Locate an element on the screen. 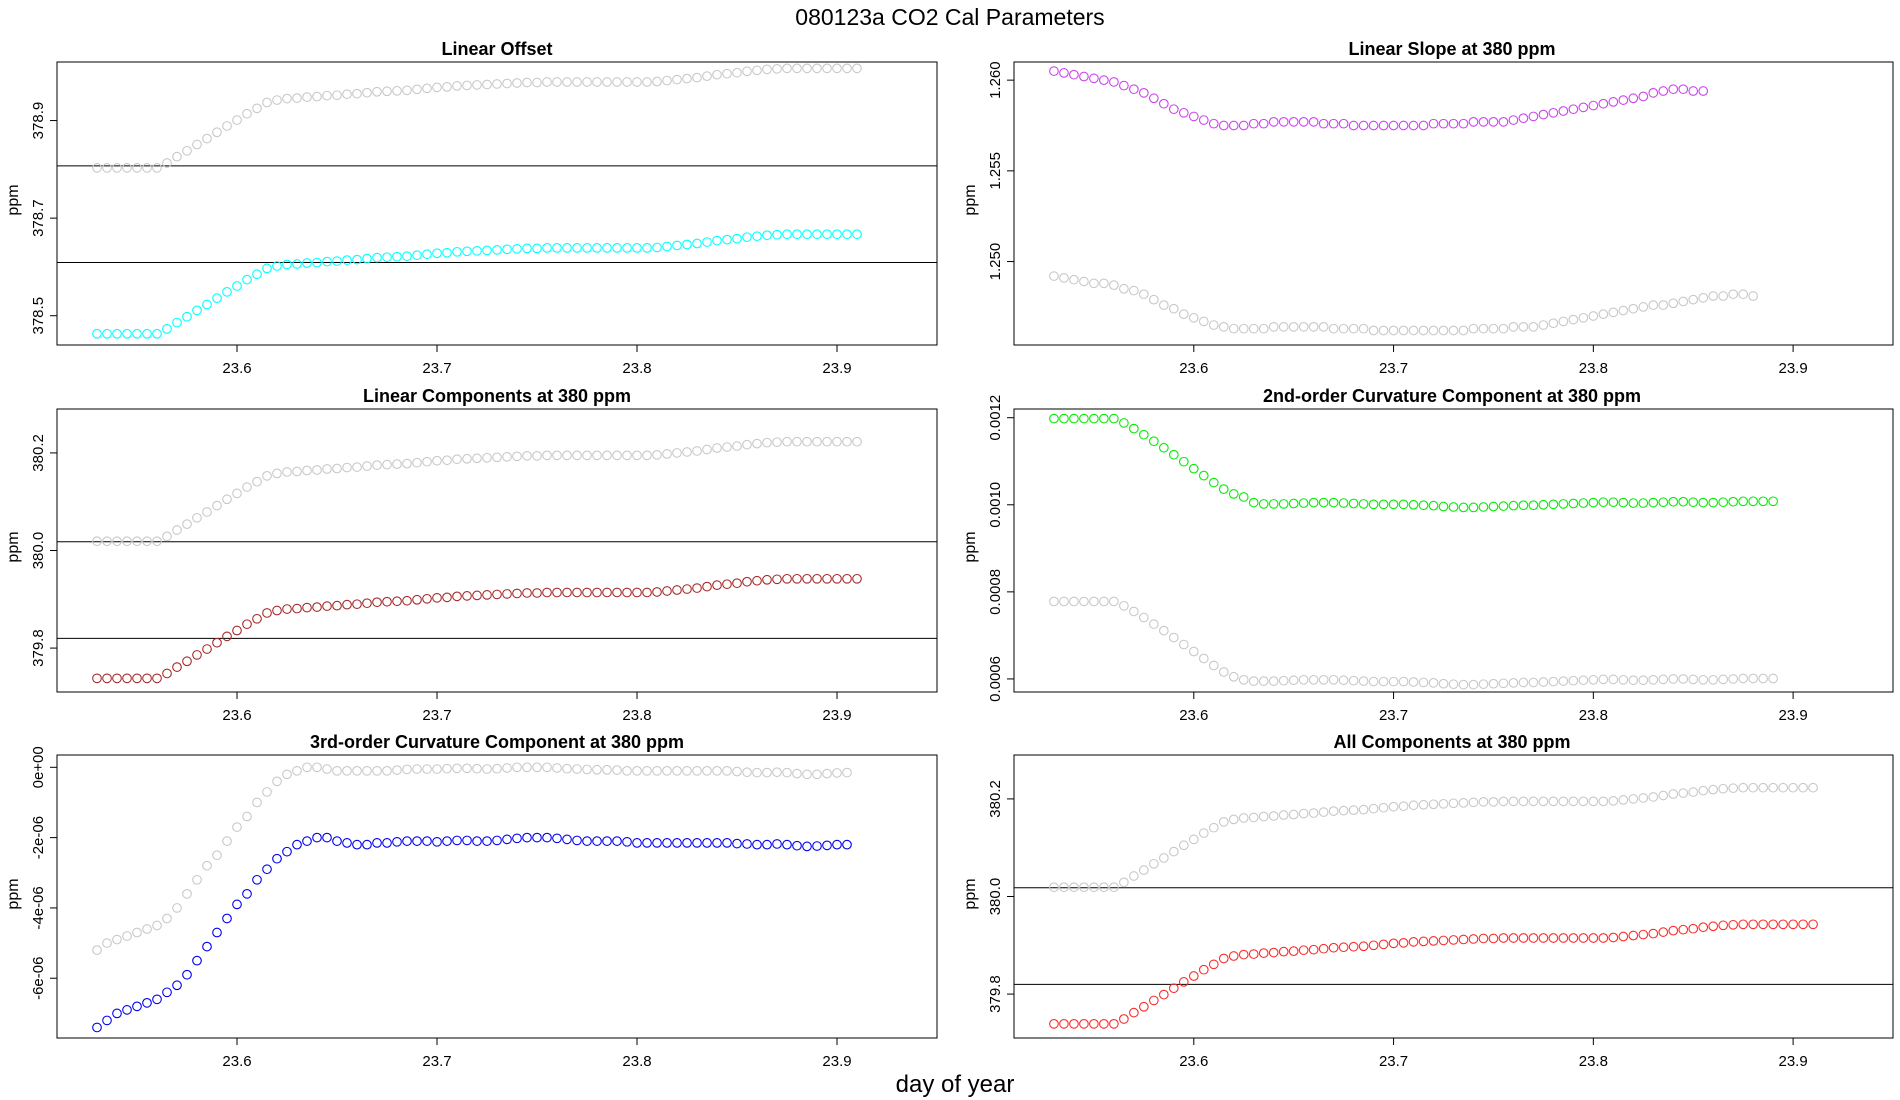 The image size is (1900, 1100). plot-area: 23.6 23.7 23.8 23.9 1.250 1.255 1.260 is located at coordinates (1440, 219).